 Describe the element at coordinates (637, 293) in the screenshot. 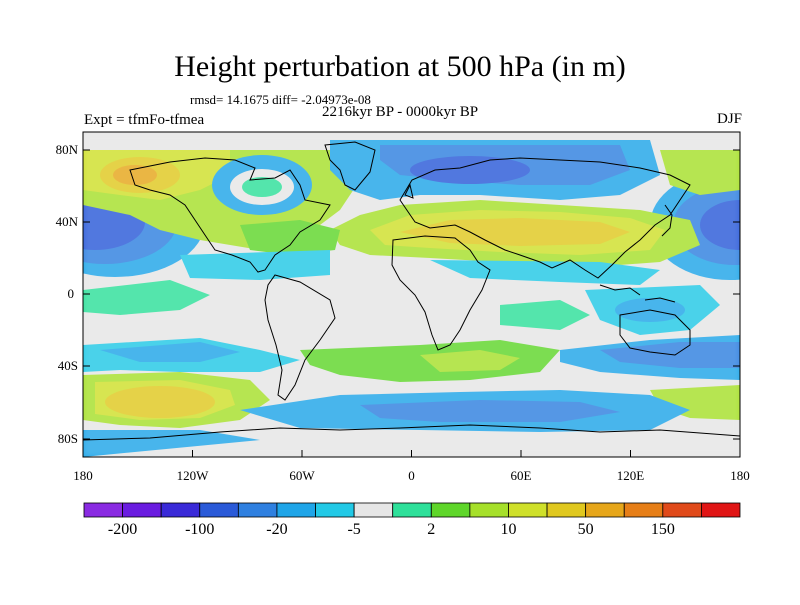

I see `coastline-indonesia` at that location.